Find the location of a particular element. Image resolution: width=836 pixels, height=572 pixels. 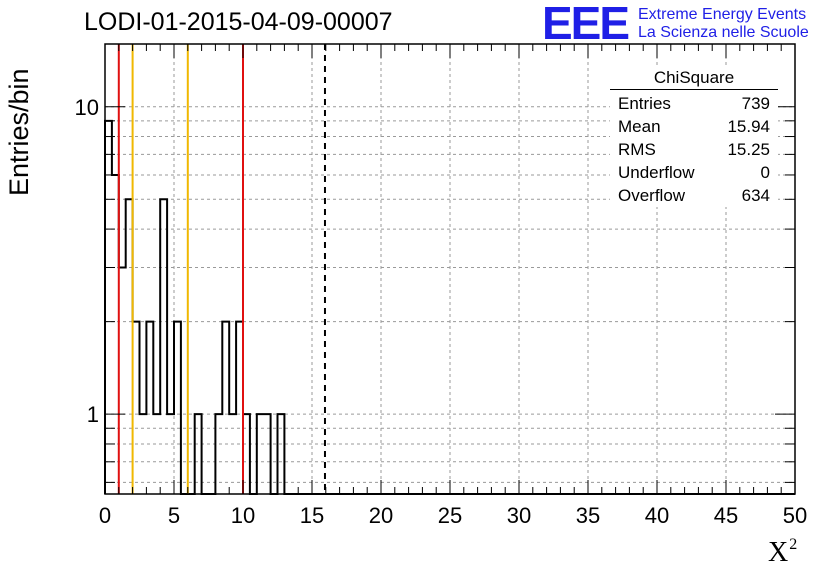

stats-value: 739 is located at coordinates (755, 103).